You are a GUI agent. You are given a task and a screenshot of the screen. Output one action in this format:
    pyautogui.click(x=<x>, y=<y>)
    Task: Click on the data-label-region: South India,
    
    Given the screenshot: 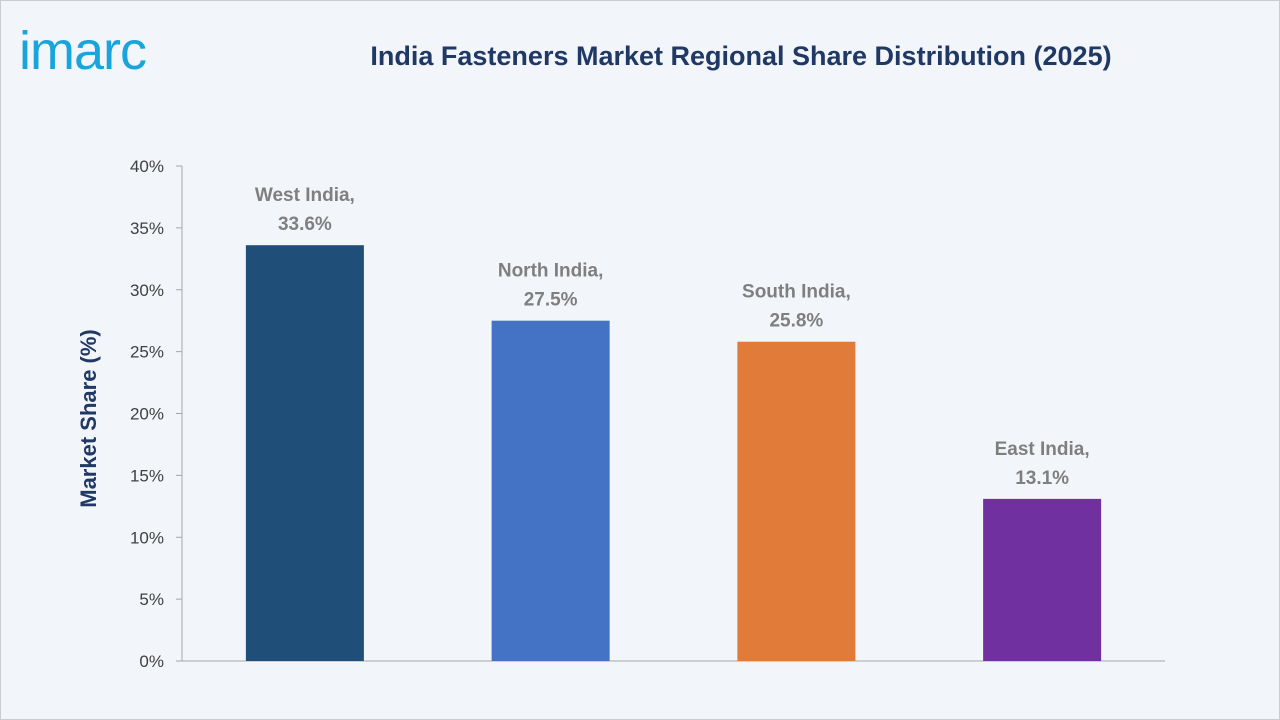 What is the action you would take?
    pyautogui.click(x=796, y=292)
    